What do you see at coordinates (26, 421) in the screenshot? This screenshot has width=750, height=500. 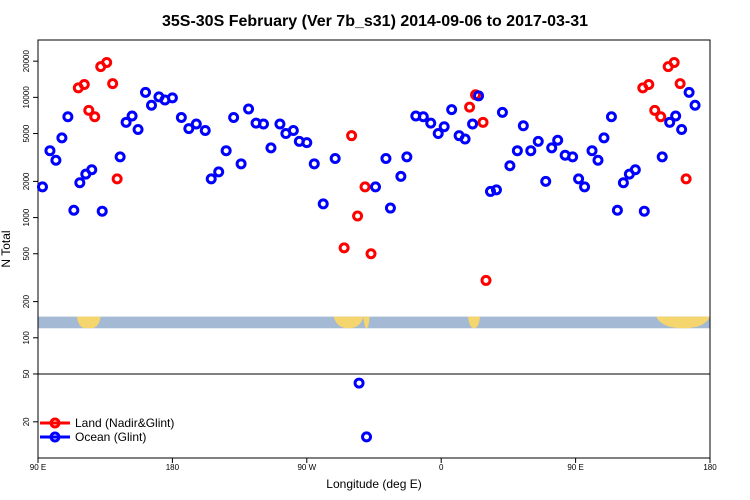 I see `y-tick-label: 20` at bounding box center [26, 421].